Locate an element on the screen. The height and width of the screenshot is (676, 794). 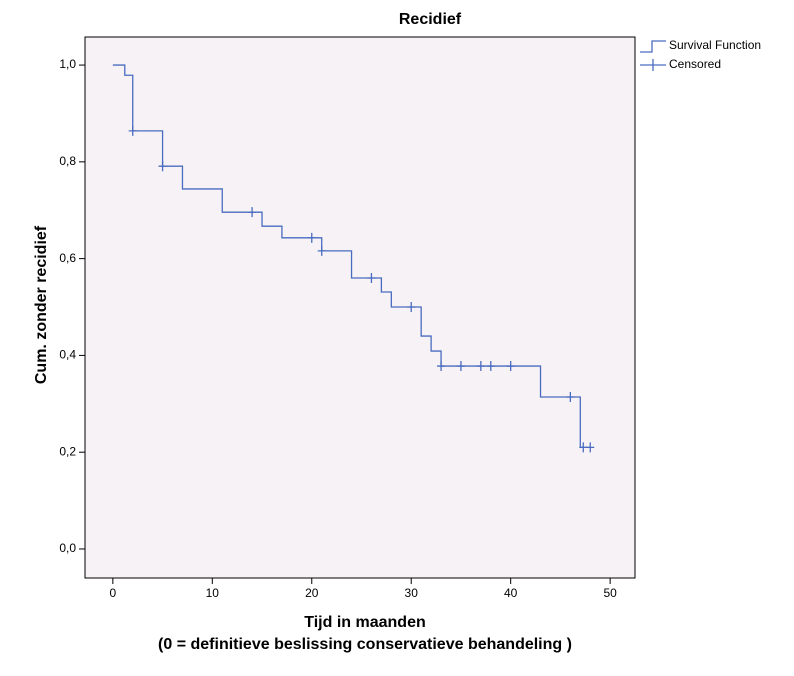
x-tick-label: 20 is located at coordinates (312, 593).